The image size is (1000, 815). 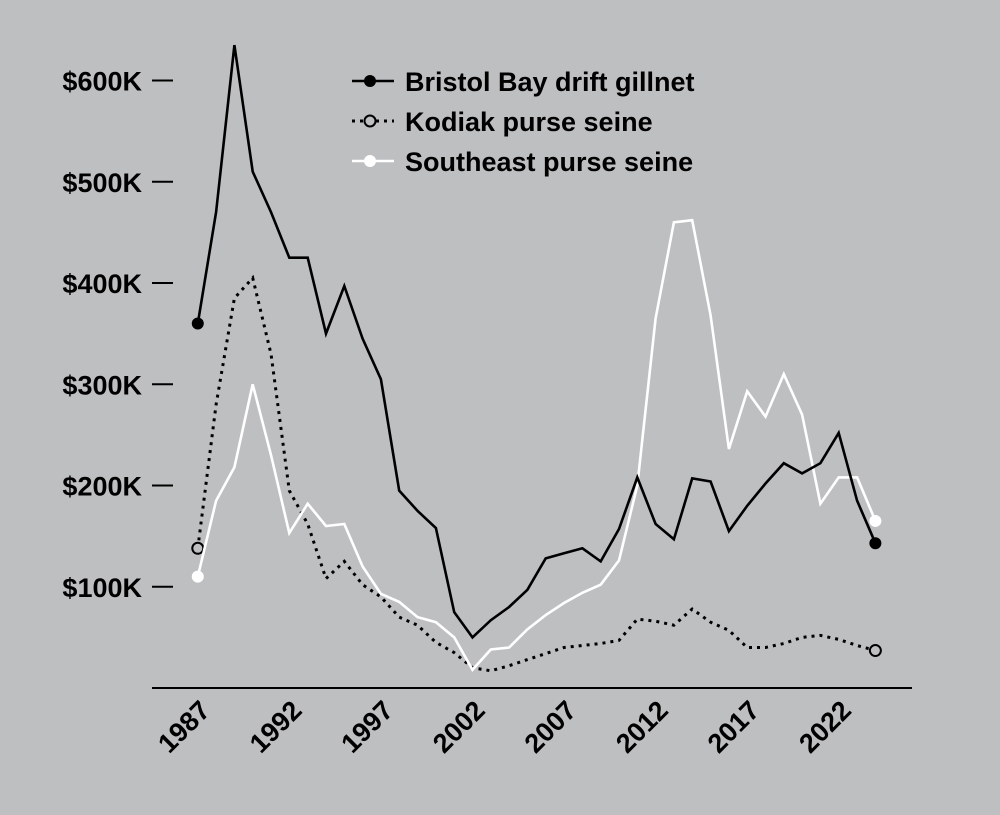 What do you see at coordinates (529, 122) in the screenshot?
I see `legend-label-1: Kodiak purse seine` at bounding box center [529, 122].